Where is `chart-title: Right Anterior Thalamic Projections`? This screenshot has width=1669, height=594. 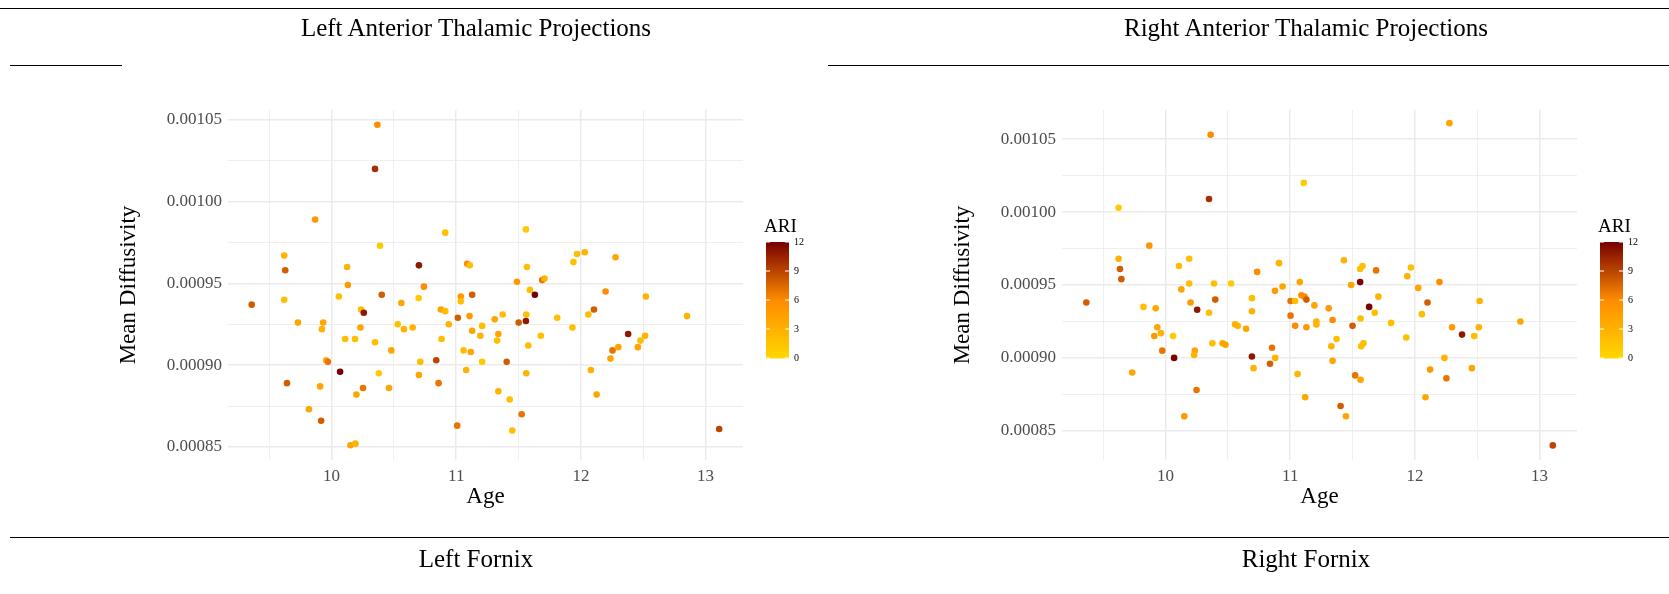 chart-title: Right Anterior Thalamic Projections is located at coordinates (1306, 28).